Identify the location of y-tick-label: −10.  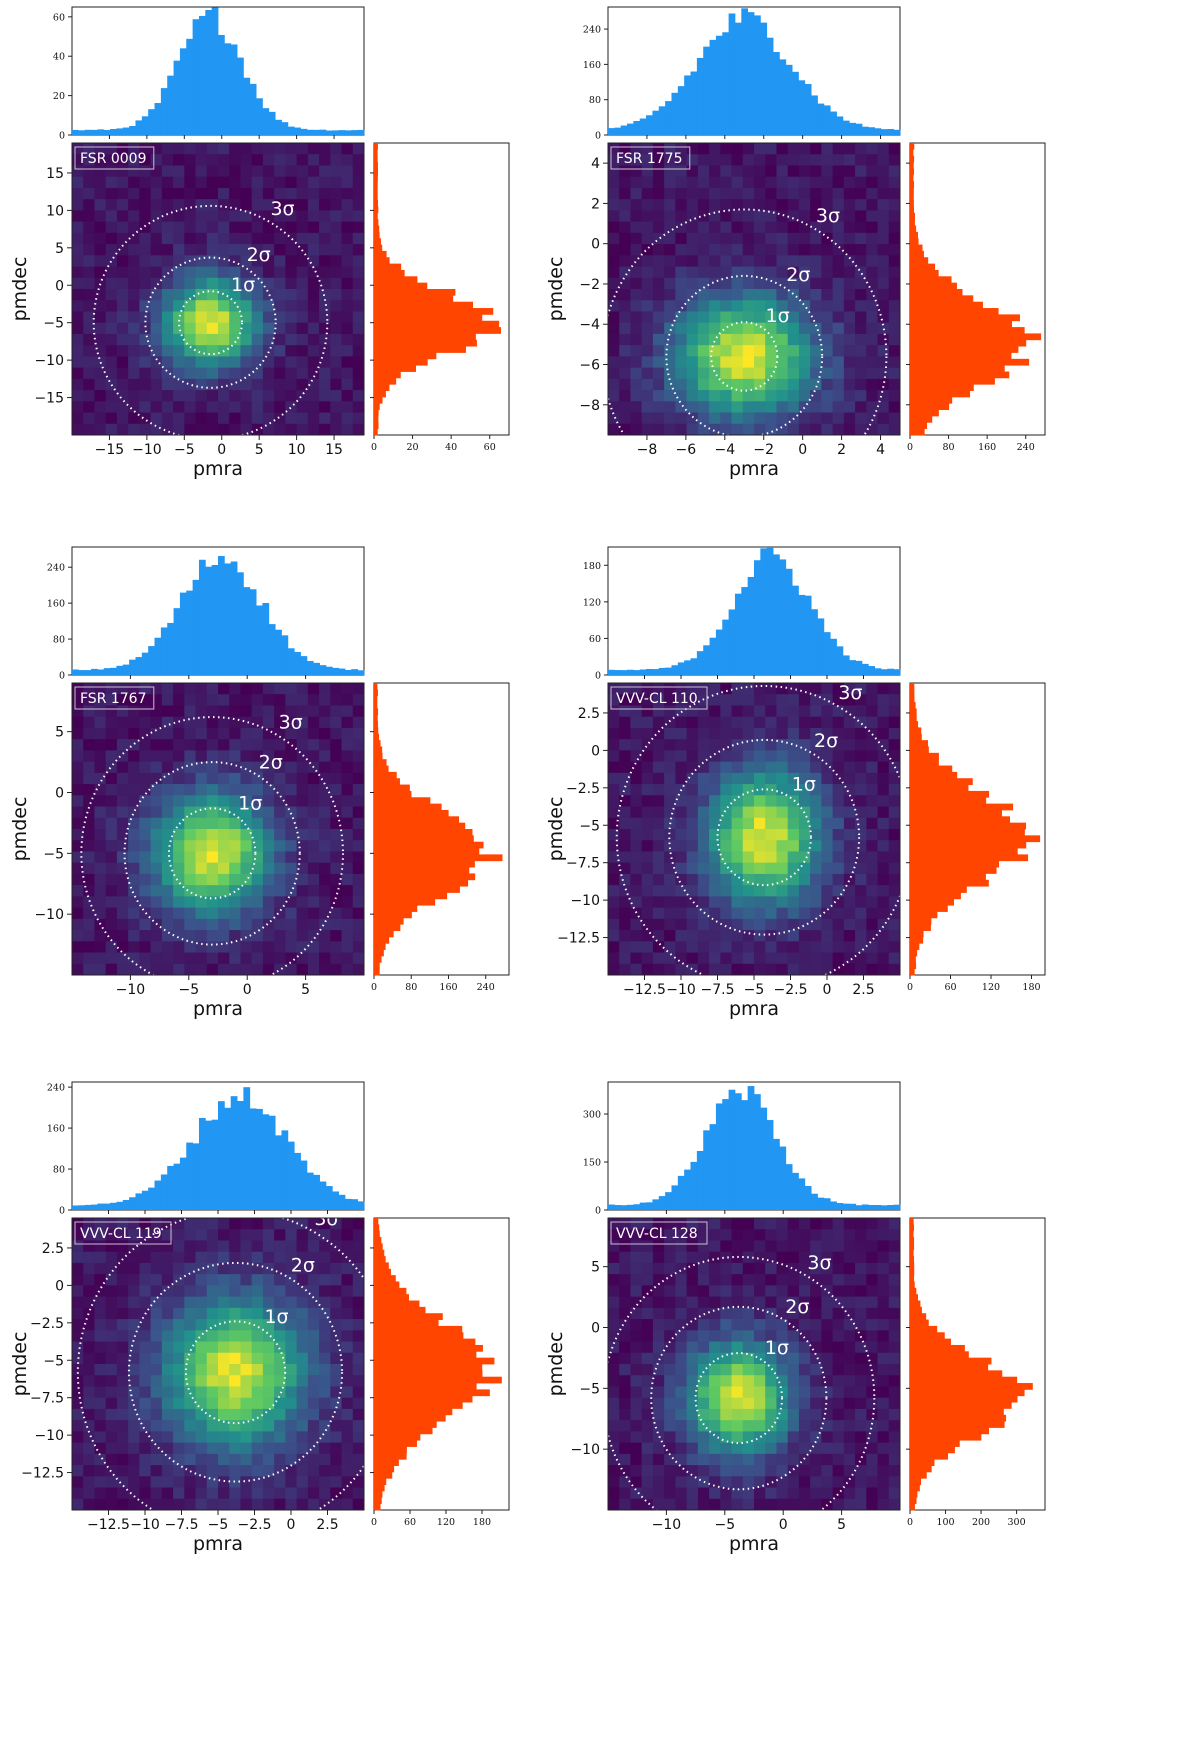
(585, 1450).